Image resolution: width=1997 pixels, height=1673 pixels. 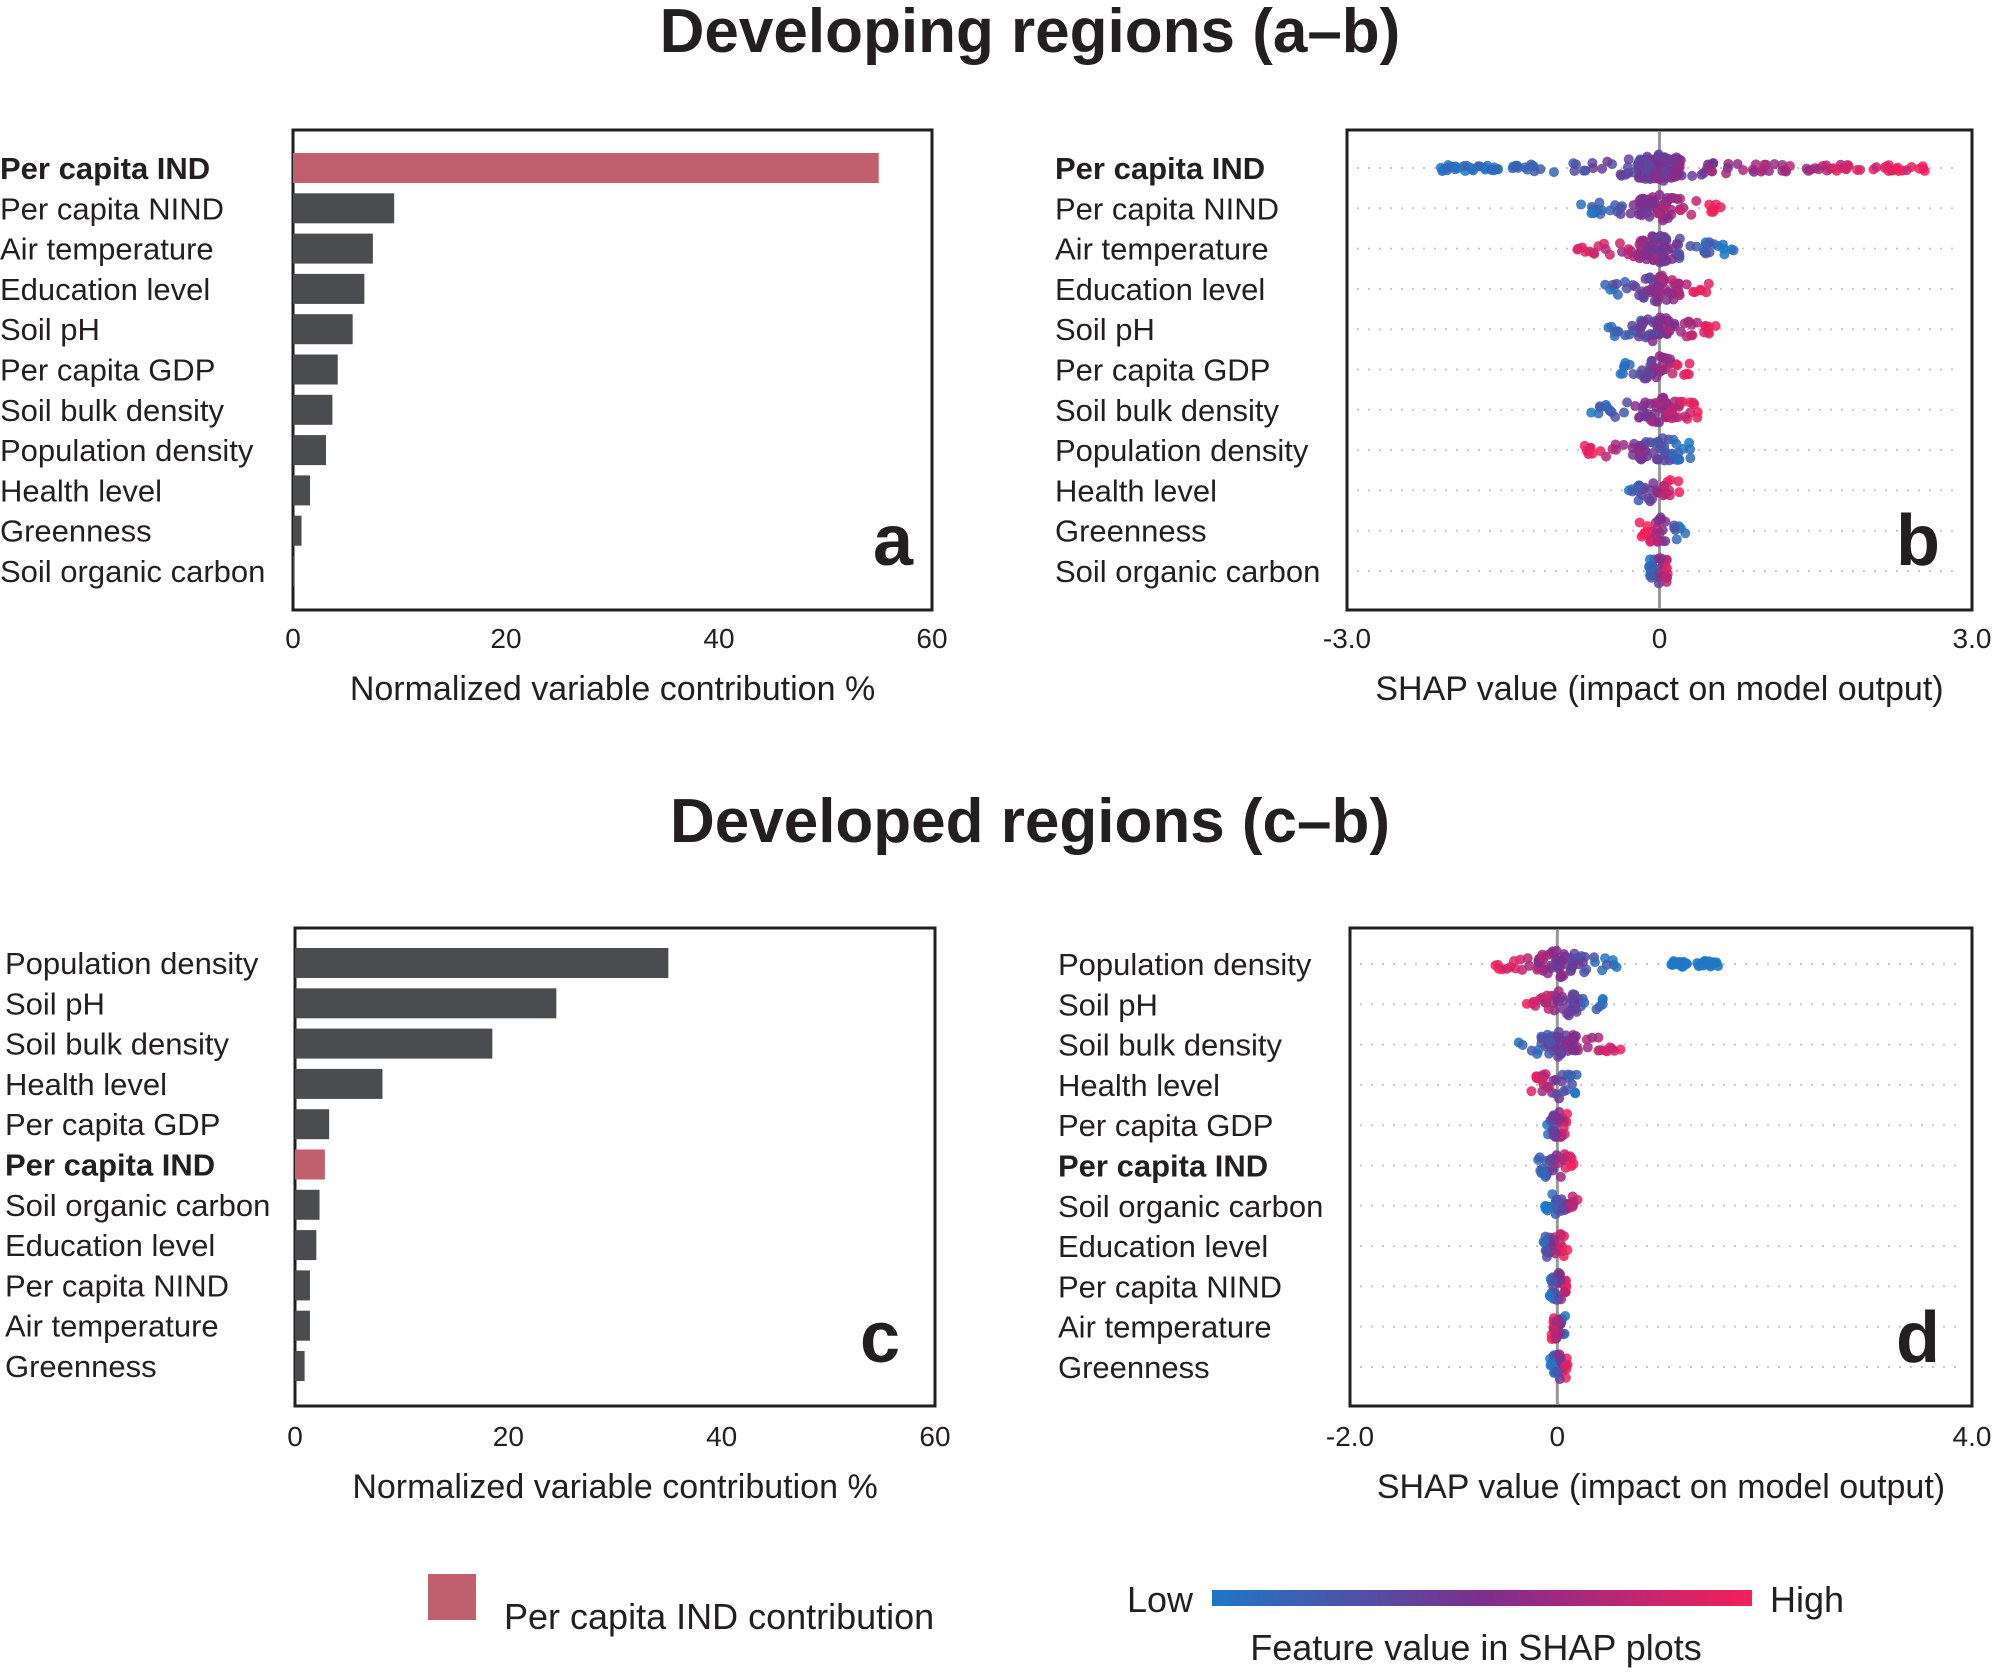 What do you see at coordinates (81, 490) in the screenshot?
I see `category-label-health-level: Health level` at bounding box center [81, 490].